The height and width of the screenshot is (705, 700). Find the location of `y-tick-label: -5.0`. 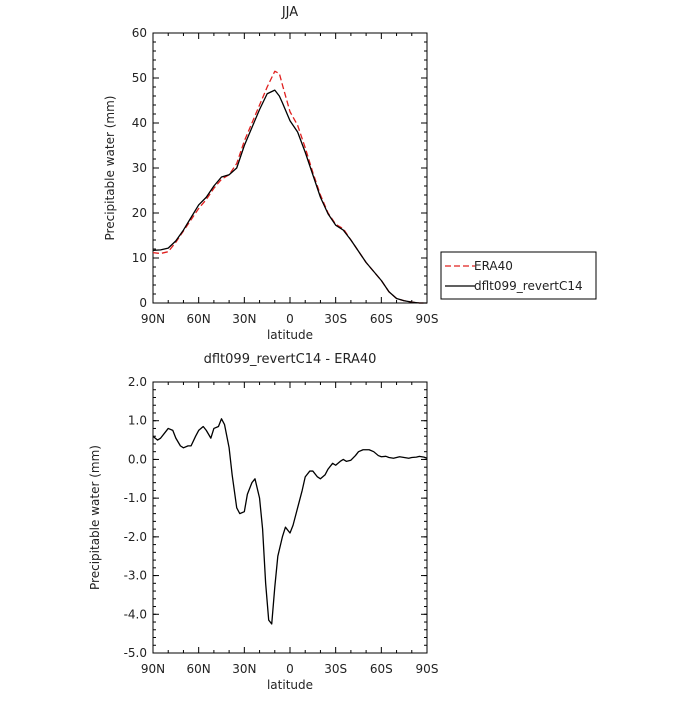

y-tick-label: -5.0 is located at coordinates (135, 653).